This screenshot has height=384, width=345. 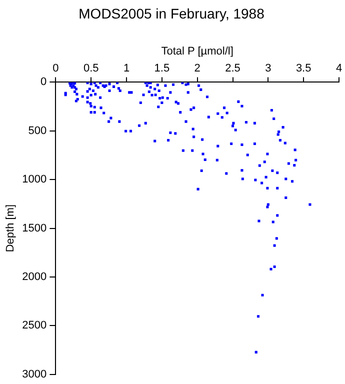 What do you see at coordinates (197, 51) in the screenshot?
I see `x-axis-title: Total P [µmol/l]` at bounding box center [197, 51].